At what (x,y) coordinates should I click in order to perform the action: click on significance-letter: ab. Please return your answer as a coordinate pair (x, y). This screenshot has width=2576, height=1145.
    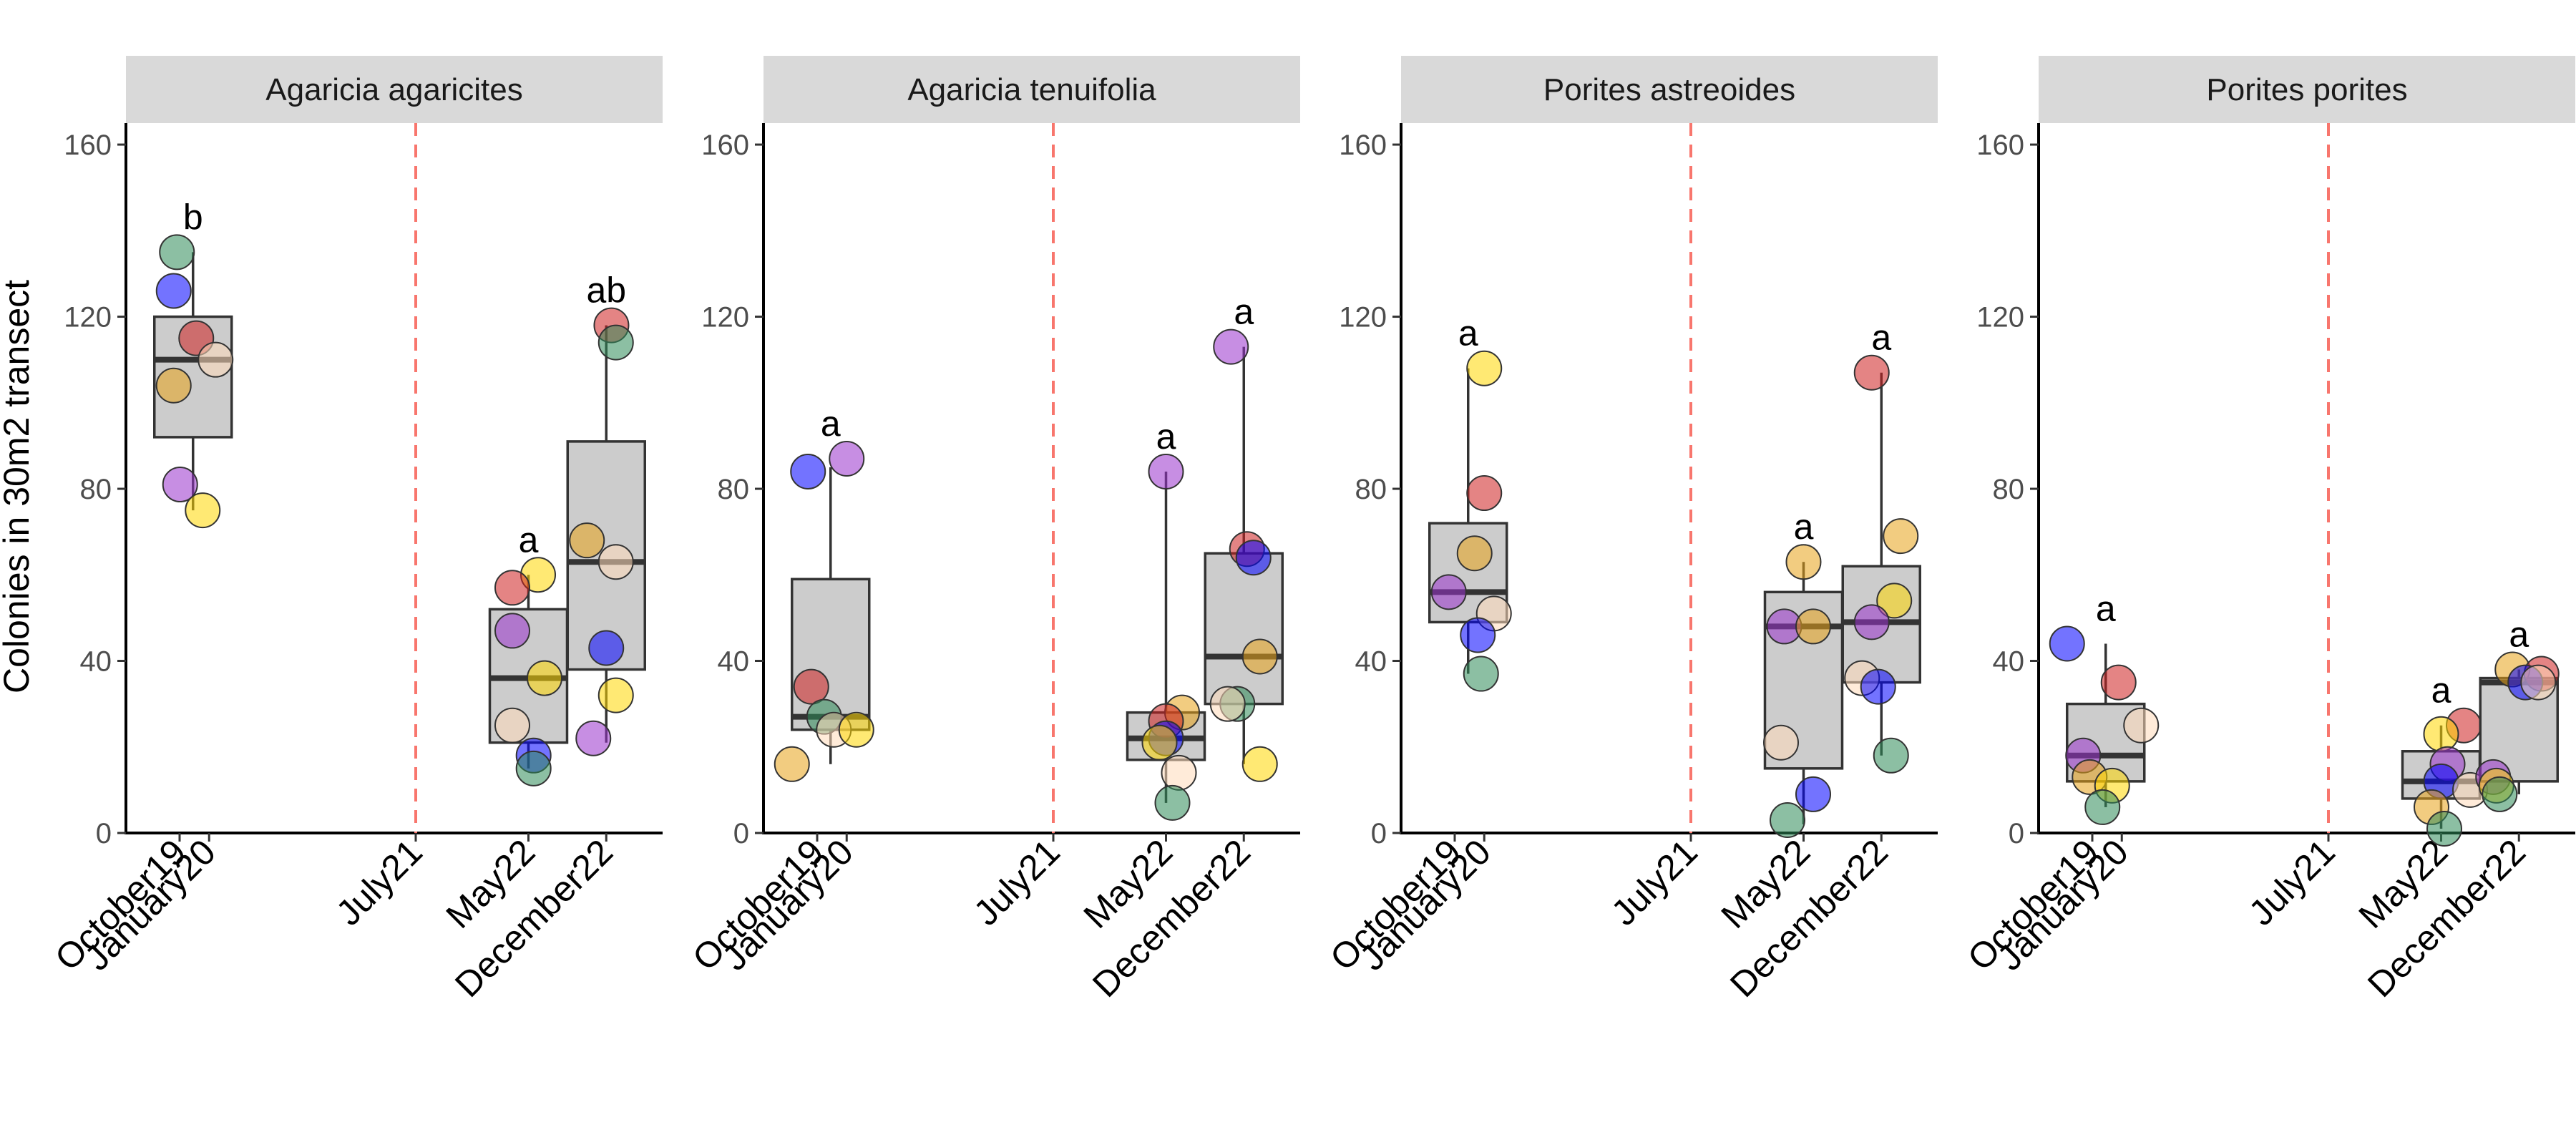
    Looking at the image, I should click on (606, 291).